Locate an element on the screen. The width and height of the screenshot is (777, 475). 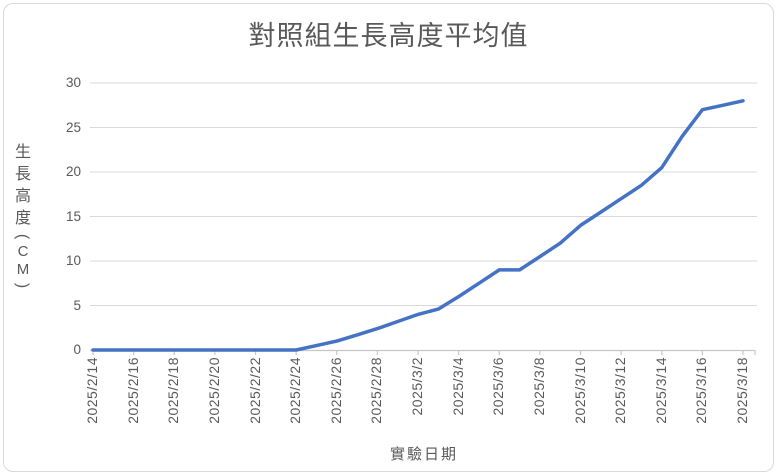
x-axis-title: 實驗日期 is located at coordinates (423, 454).